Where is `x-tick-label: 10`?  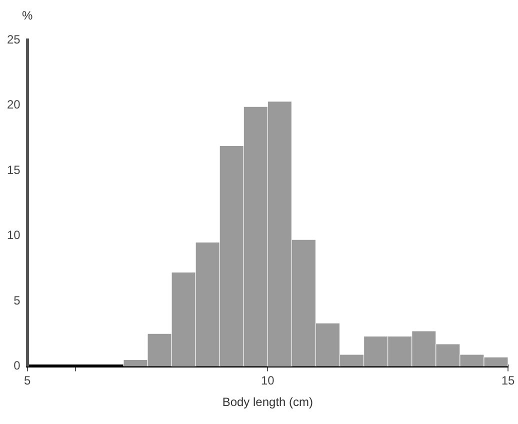 x-tick-label: 10 is located at coordinates (267, 381).